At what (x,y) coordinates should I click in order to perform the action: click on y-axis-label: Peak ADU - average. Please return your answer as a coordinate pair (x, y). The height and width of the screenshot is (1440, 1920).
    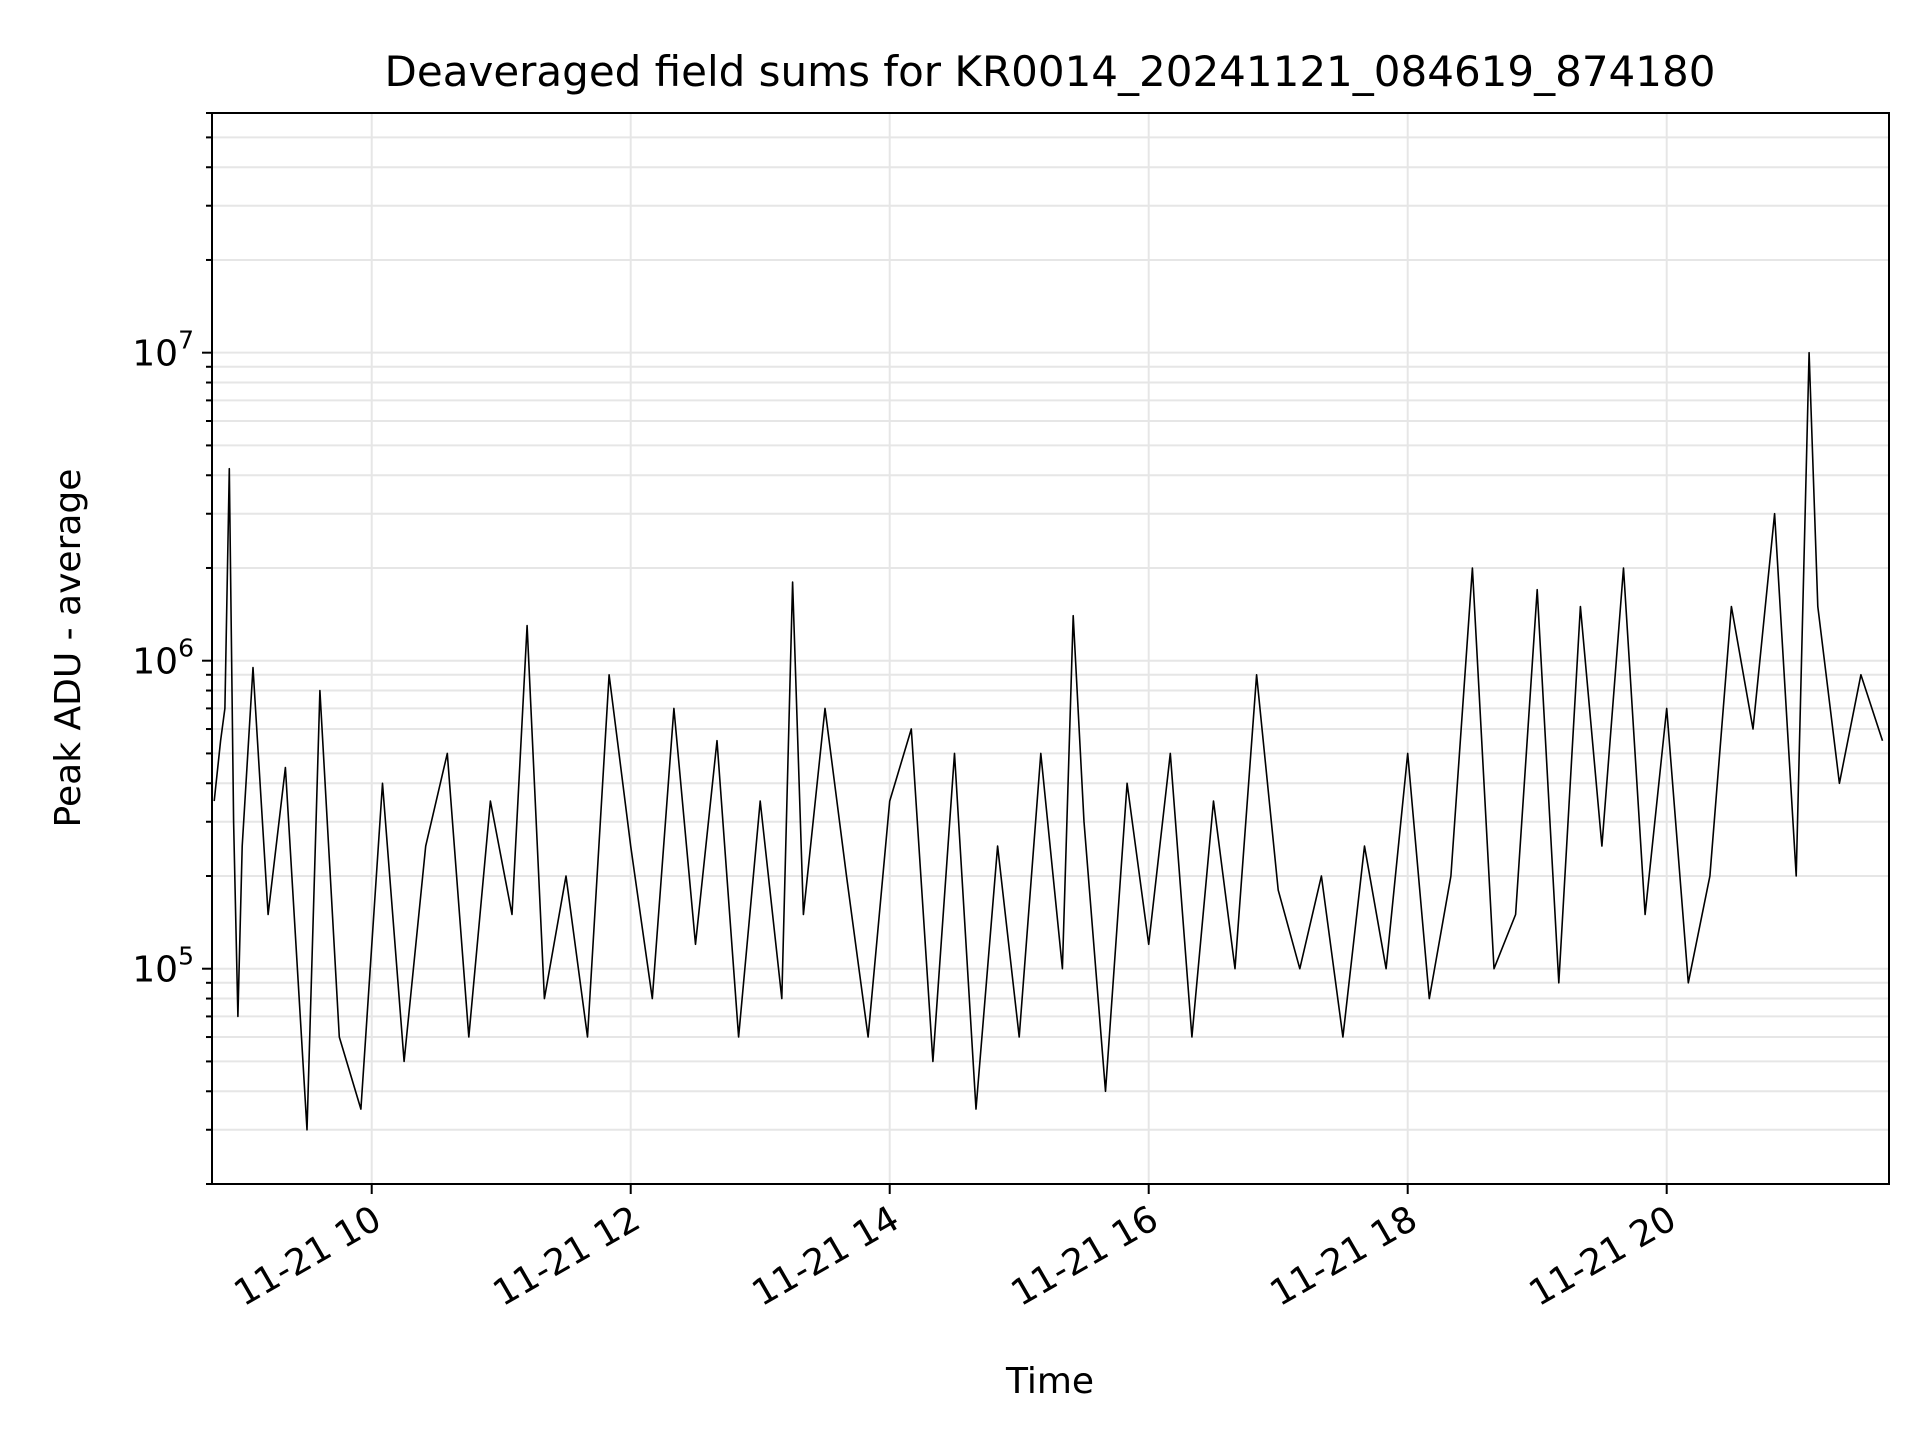
    Looking at the image, I should click on (68, 648).